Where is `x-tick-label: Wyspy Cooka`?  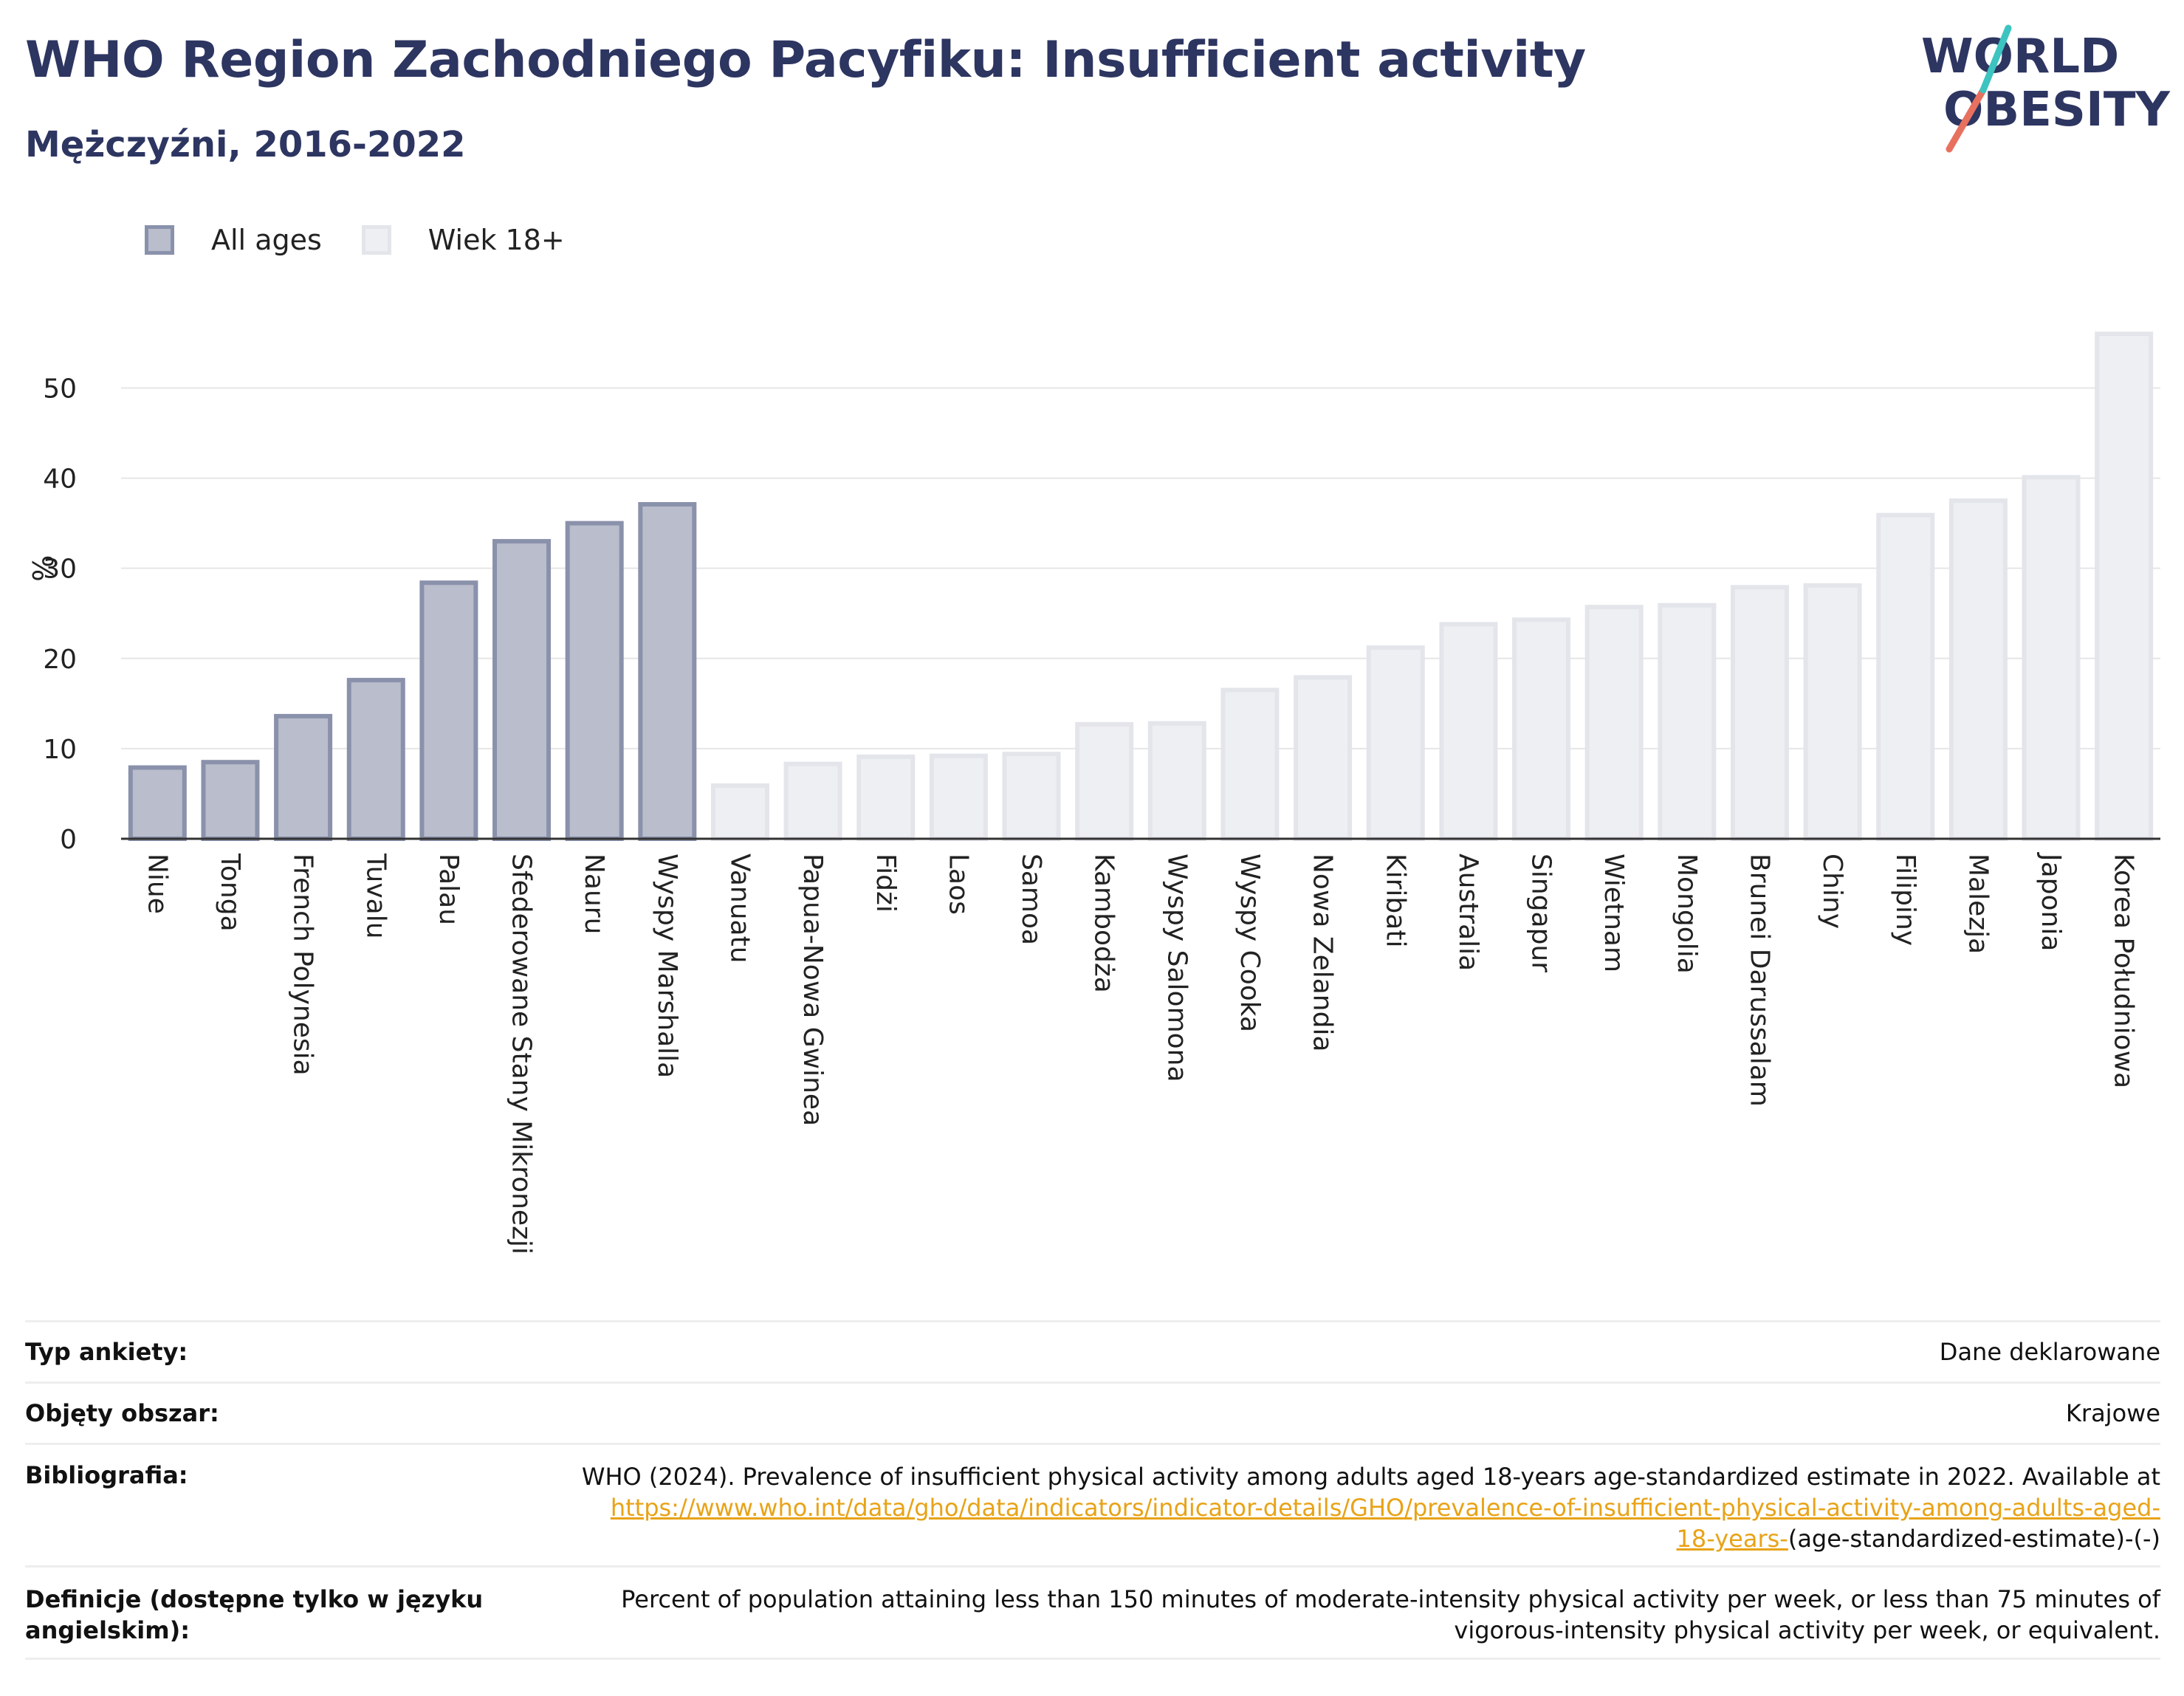
x-tick-label: Wyspy Cooka is located at coordinates (1250, 943).